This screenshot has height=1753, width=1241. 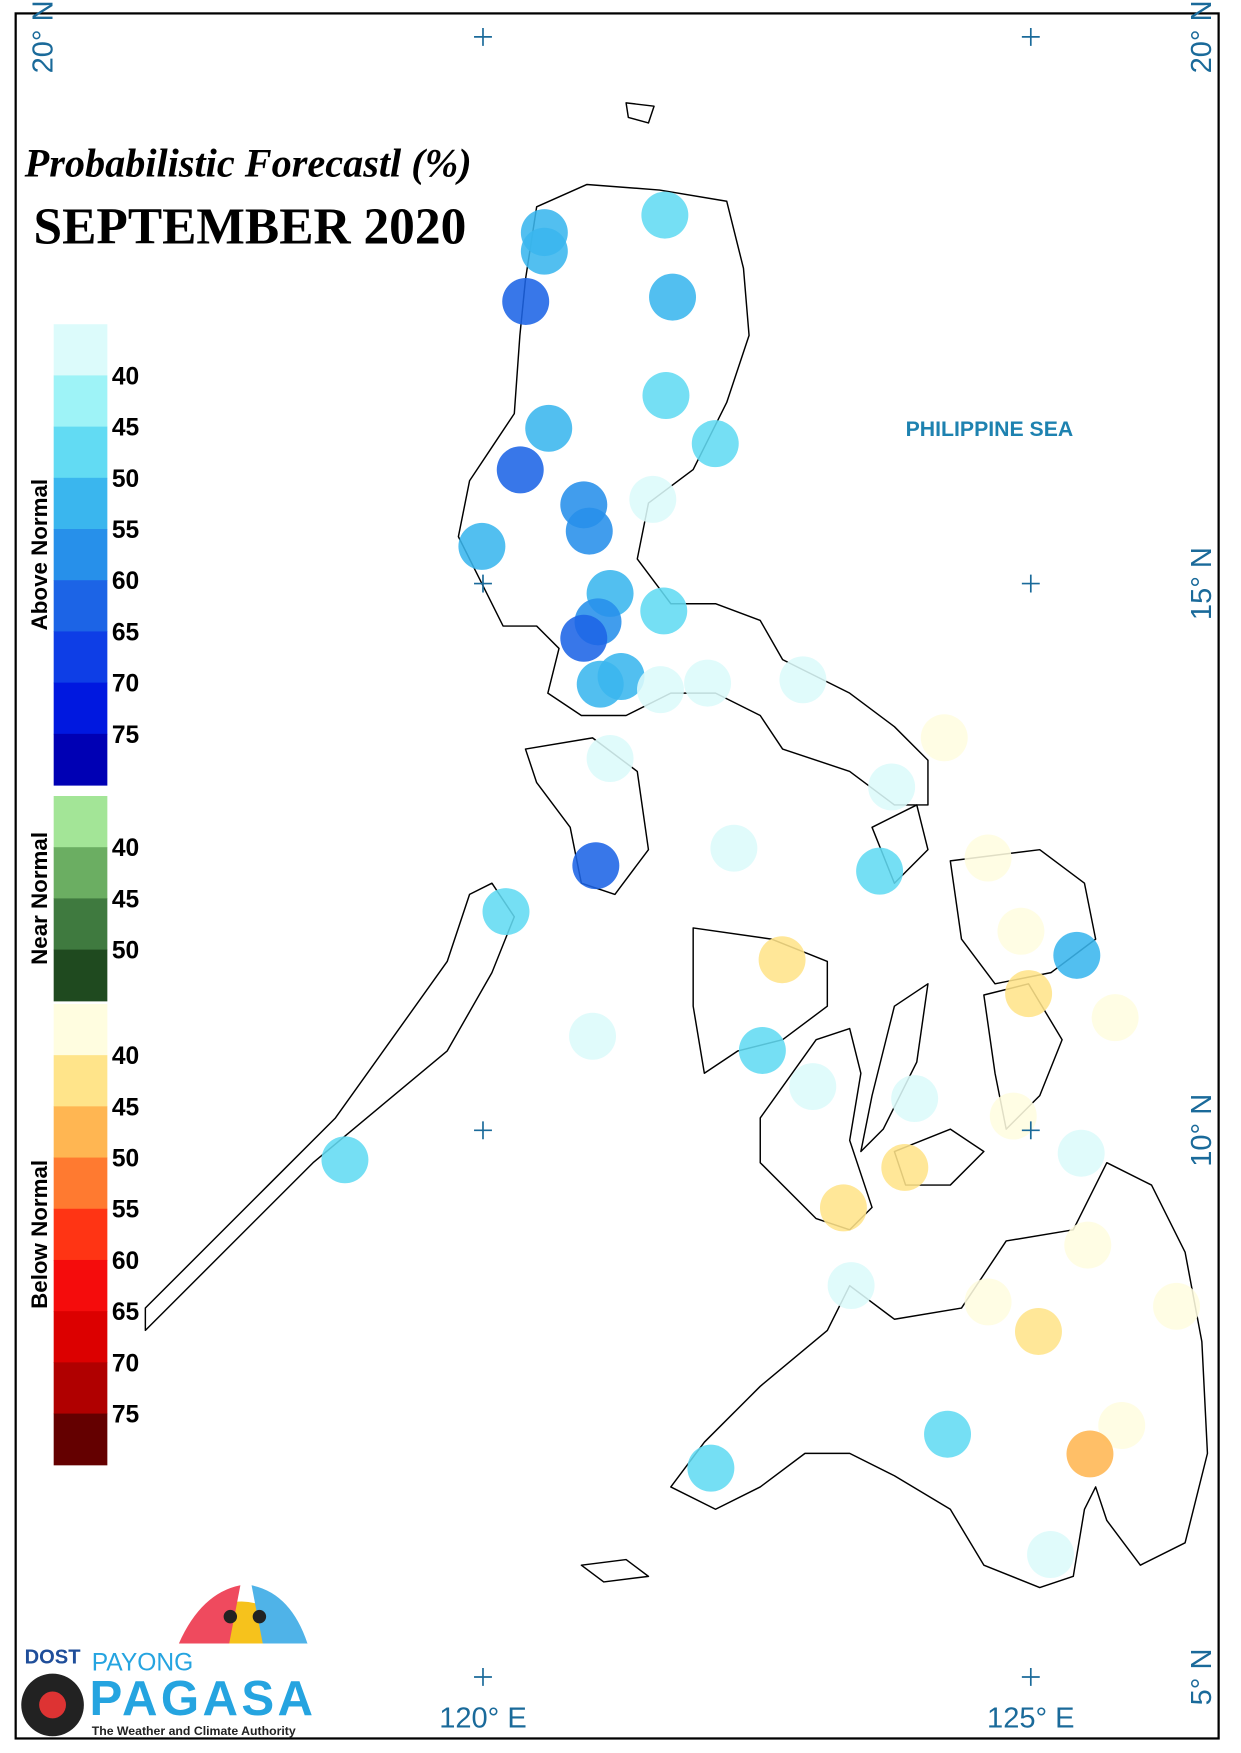 I want to click on umbrella-eye, so click(x=230, y=1616).